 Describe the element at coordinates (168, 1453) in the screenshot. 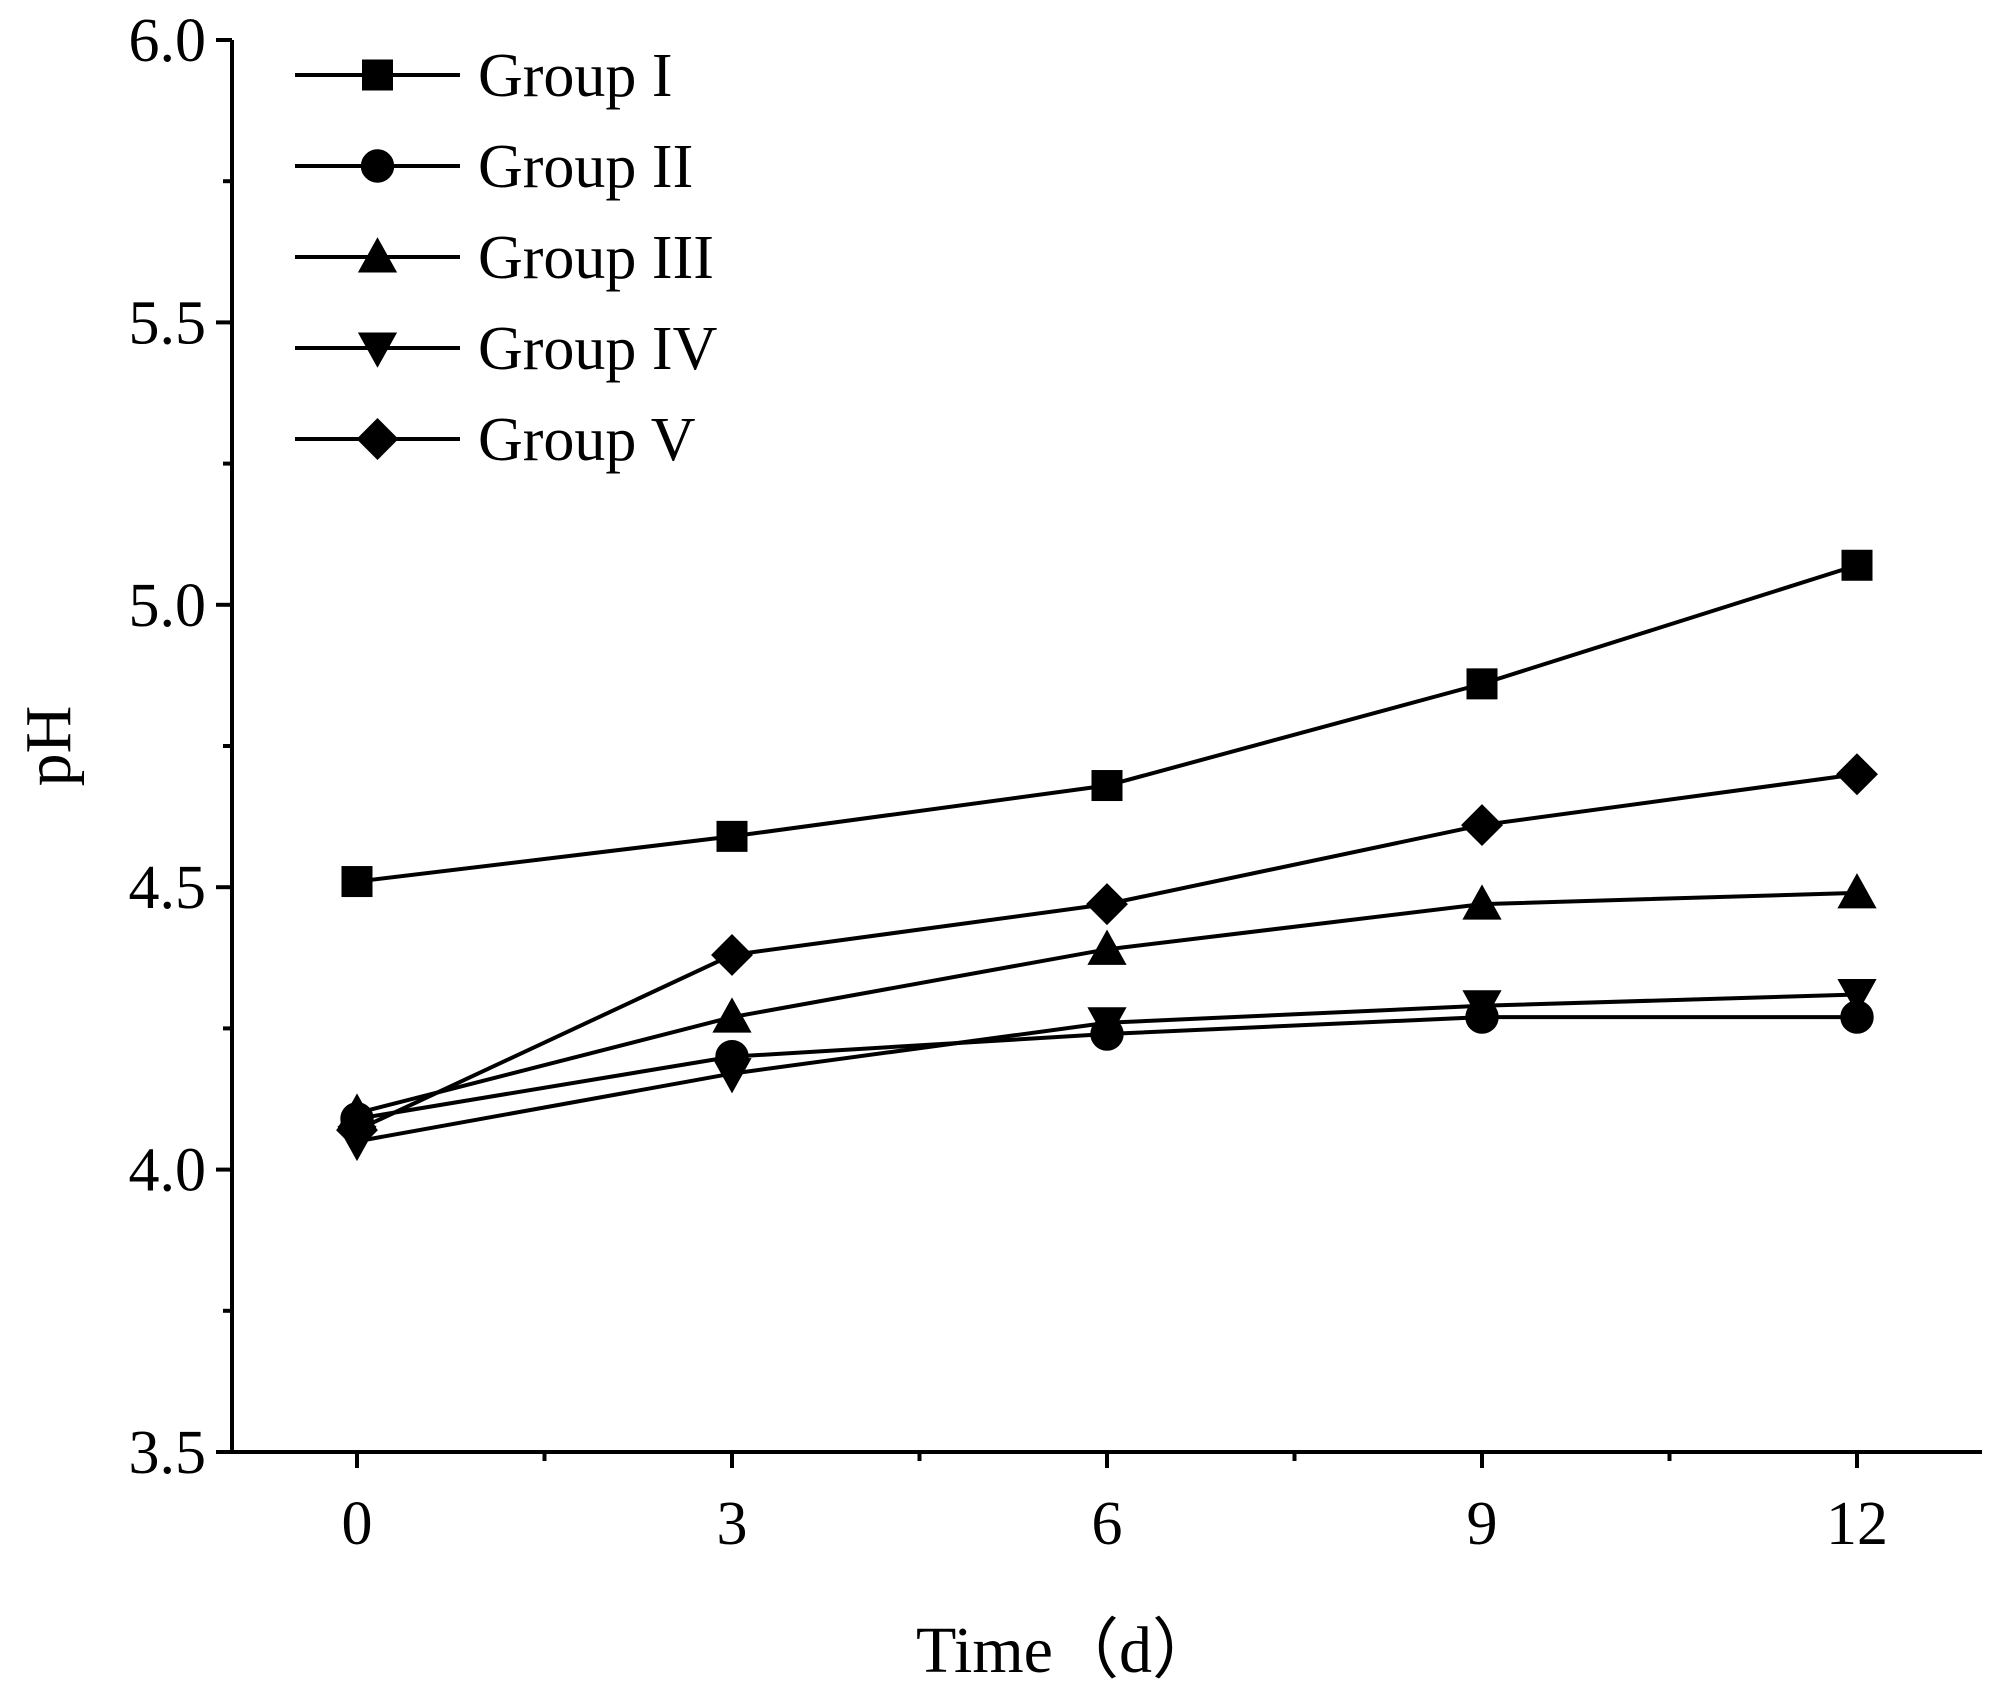

I see `y-tick-label: 3.5` at that location.